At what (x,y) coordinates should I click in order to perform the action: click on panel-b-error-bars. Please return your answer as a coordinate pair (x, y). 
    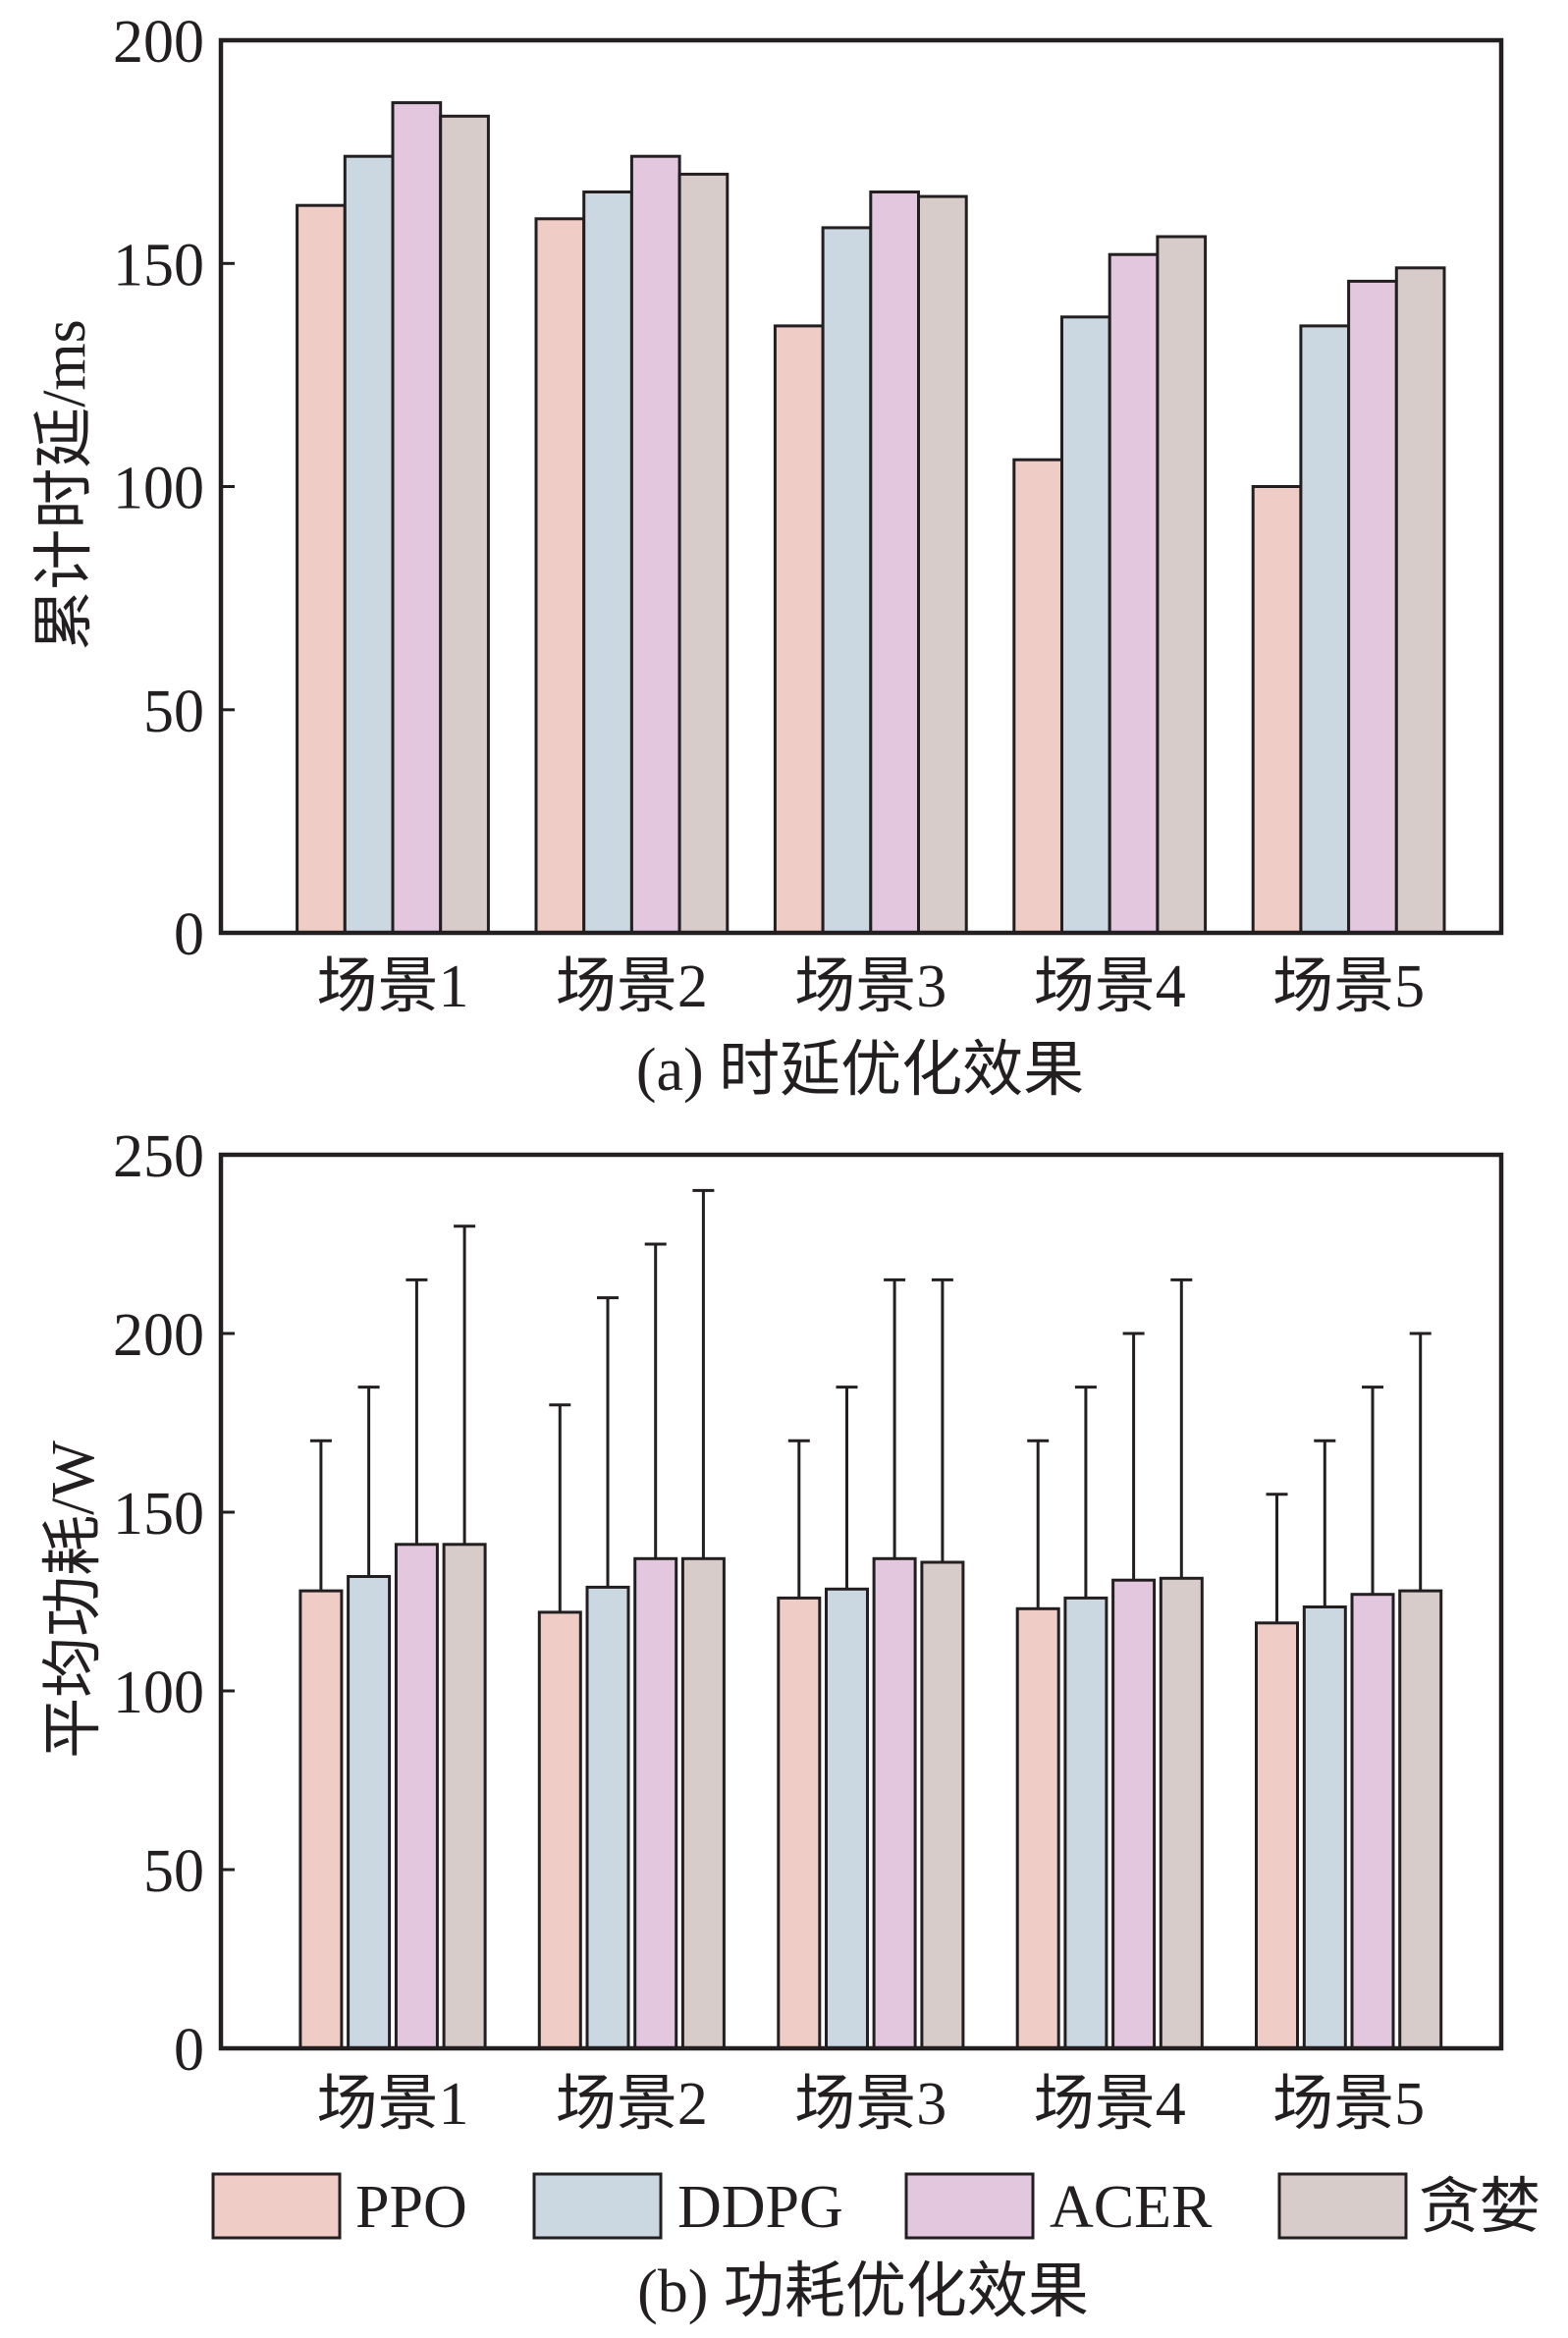
    Looking at the image, I should click on (870, 1405).